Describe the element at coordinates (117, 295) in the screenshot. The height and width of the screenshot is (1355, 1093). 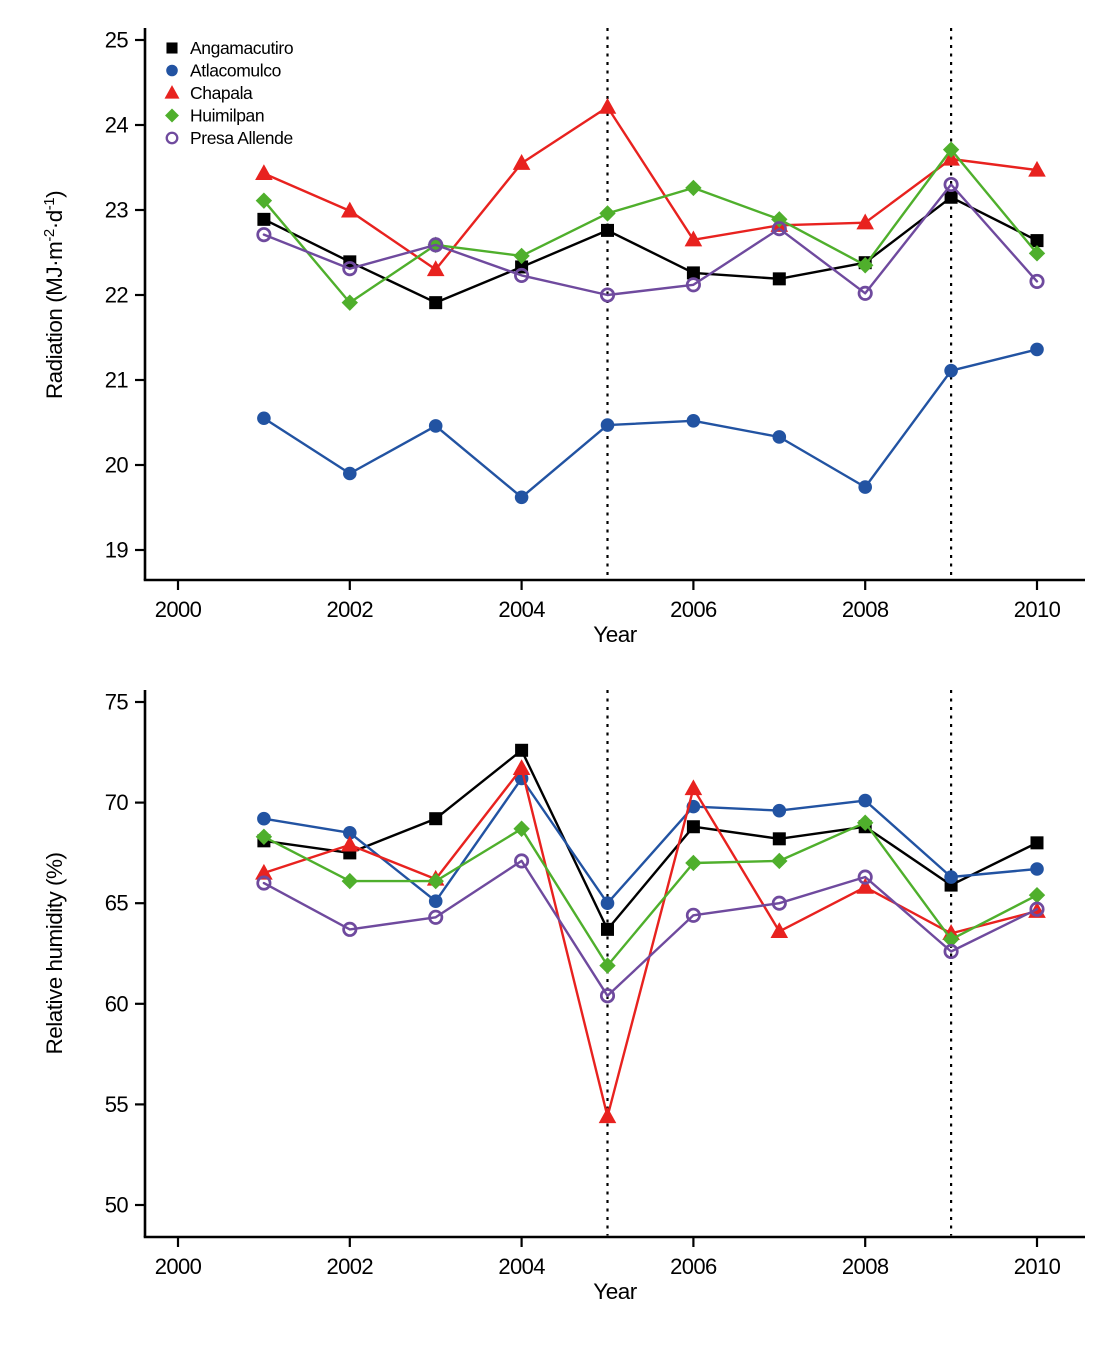
I see `y-tick-label: 22` at that location.